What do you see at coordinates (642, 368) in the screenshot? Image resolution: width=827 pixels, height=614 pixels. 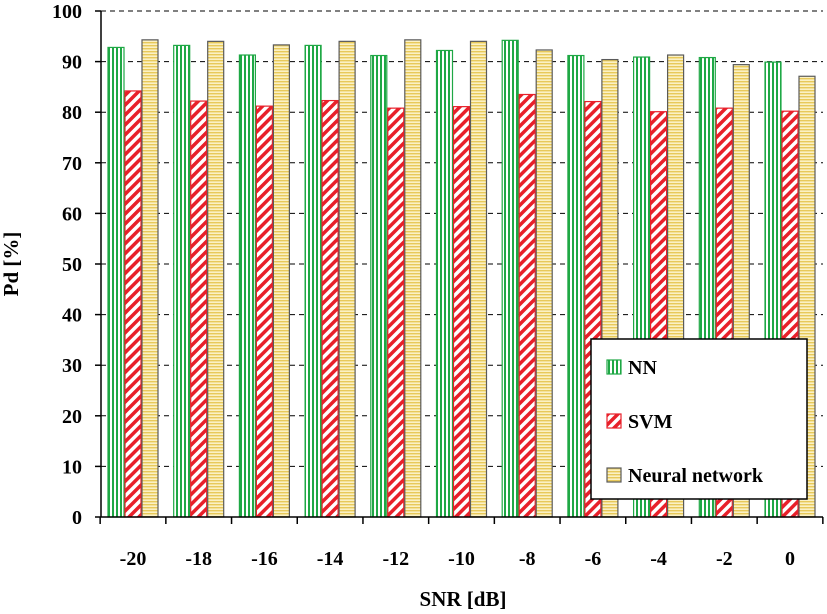 I see `legend-label-nn: NN` at bounding box center [642, 368].